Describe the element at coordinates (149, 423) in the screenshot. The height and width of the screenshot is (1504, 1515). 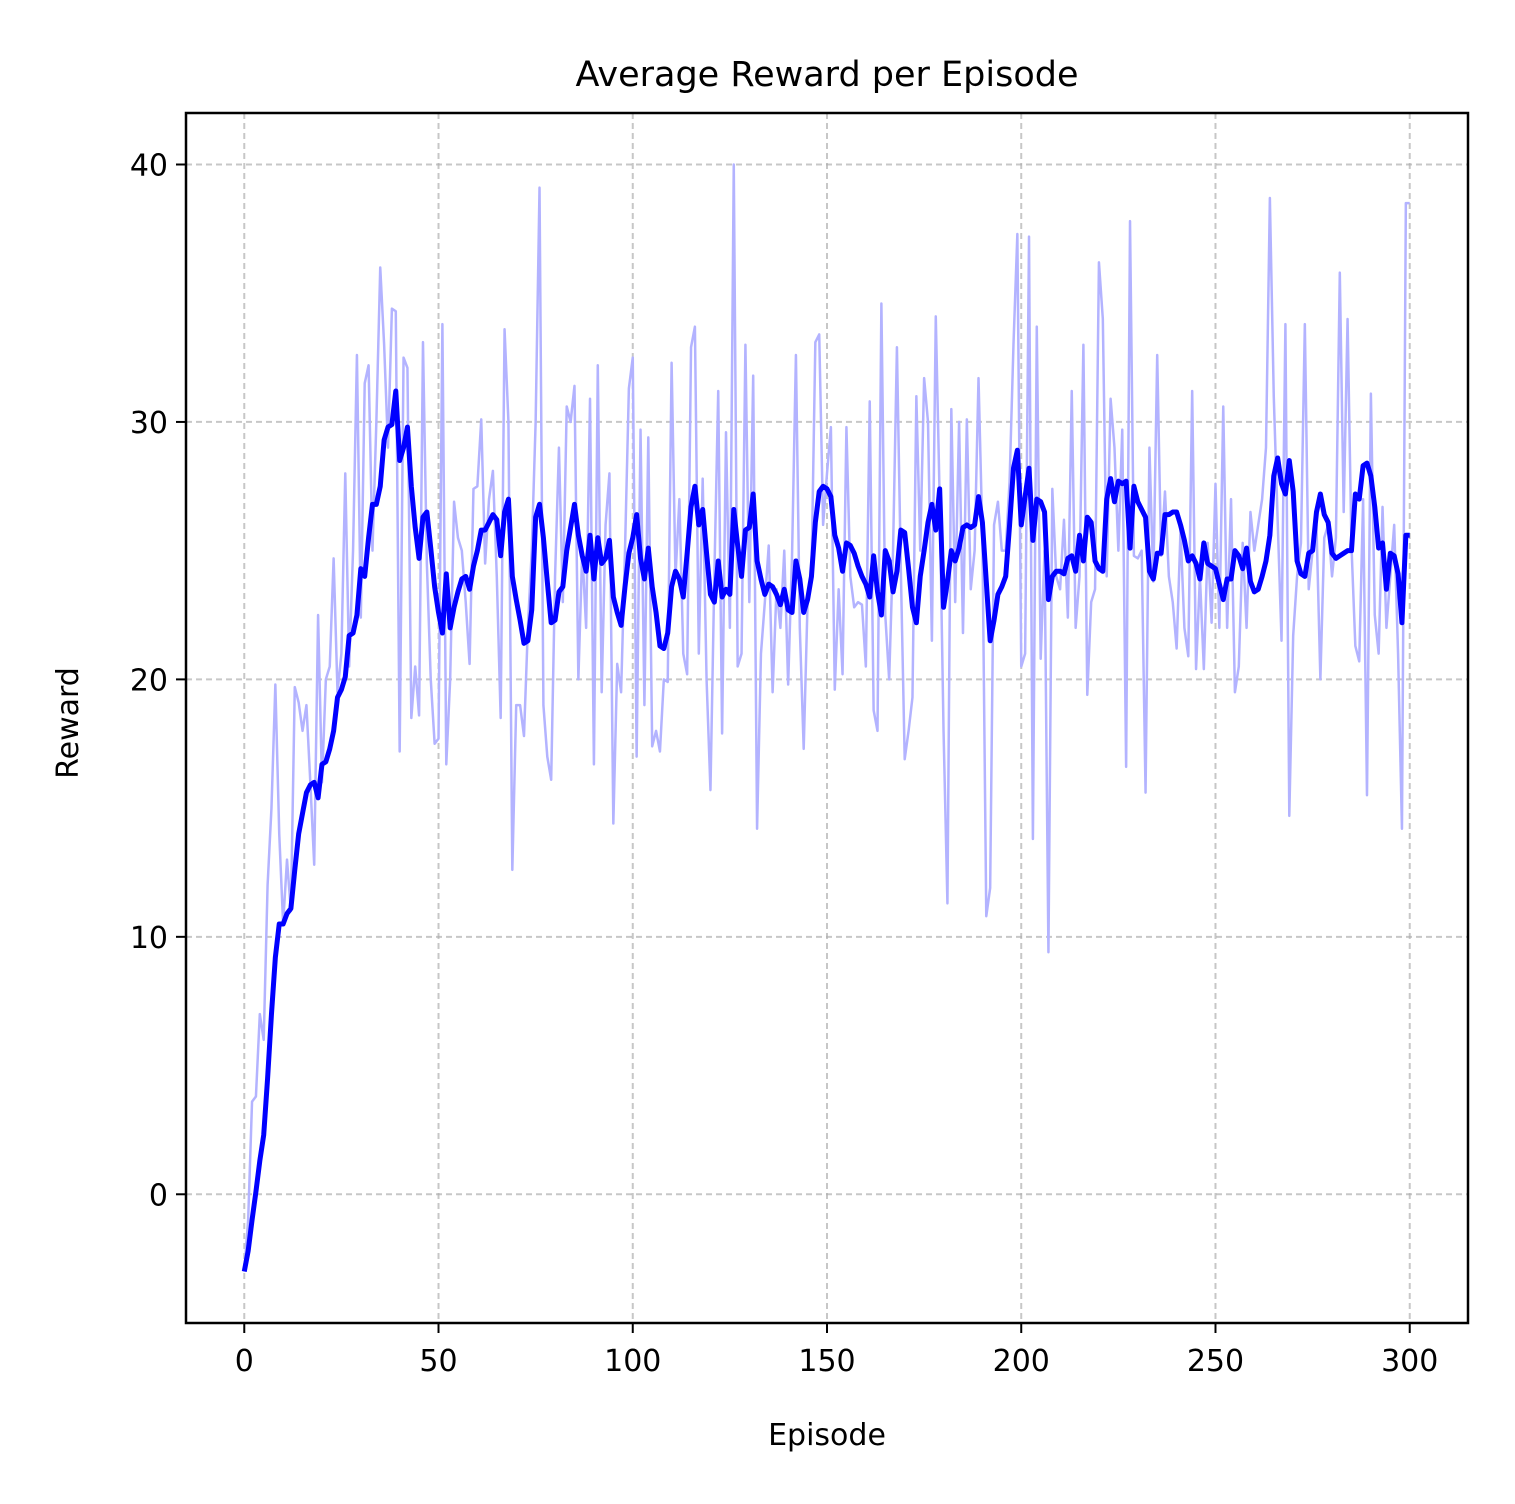
I see `y-tick-label: 30` at that location.